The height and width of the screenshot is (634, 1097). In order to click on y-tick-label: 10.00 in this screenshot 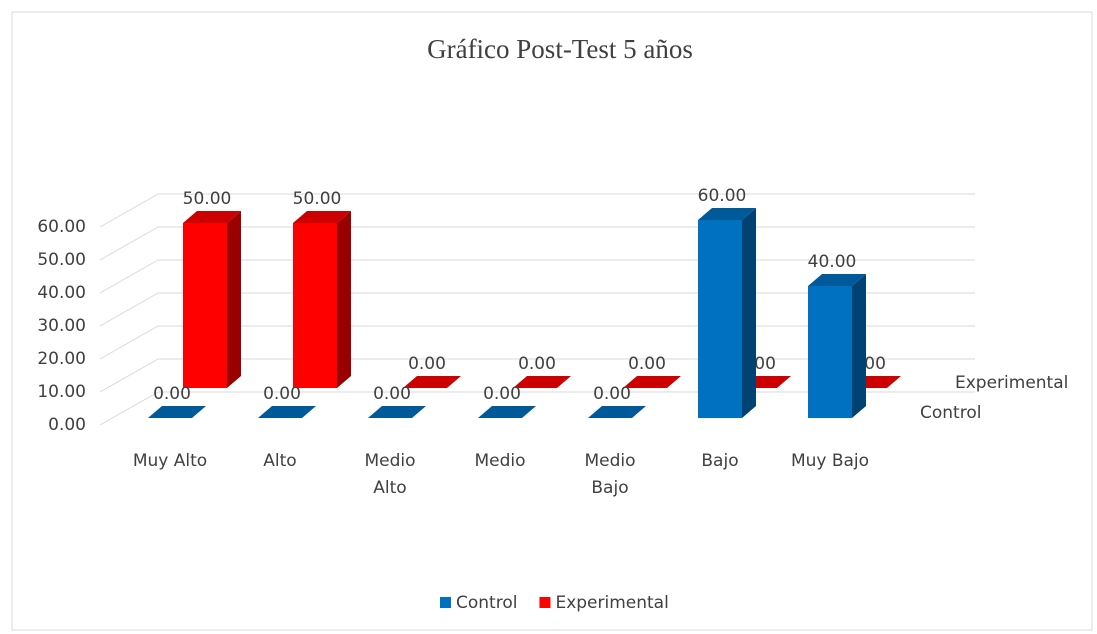, I will do `click(61, 392)`.